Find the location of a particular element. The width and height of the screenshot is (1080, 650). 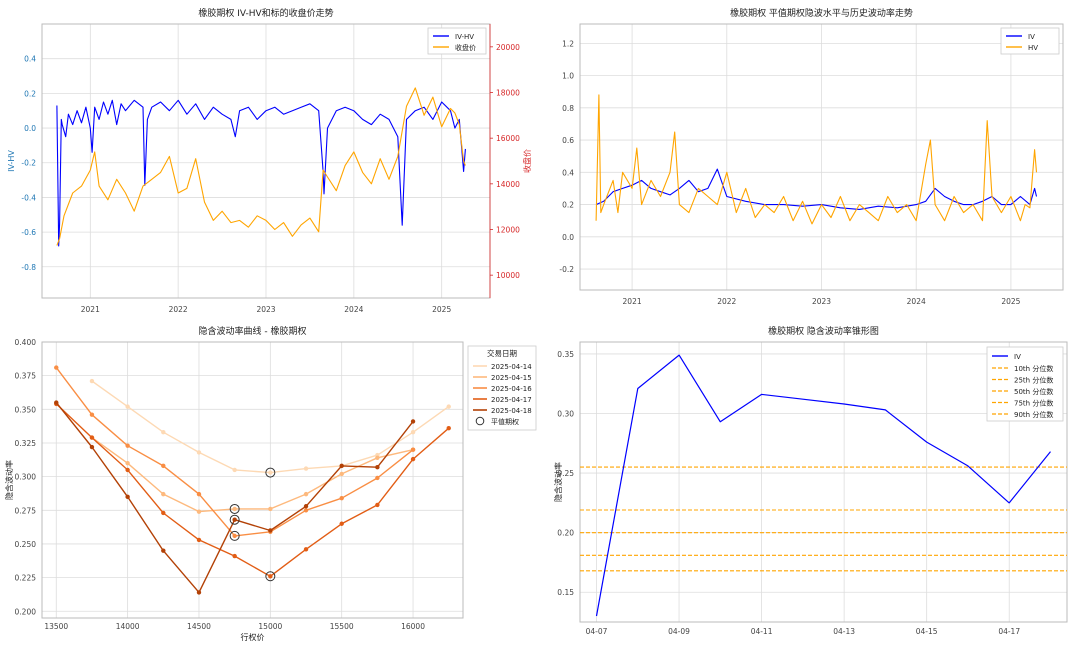

c1-ytick-label: 0.2 is located at coordinates (30, 93).